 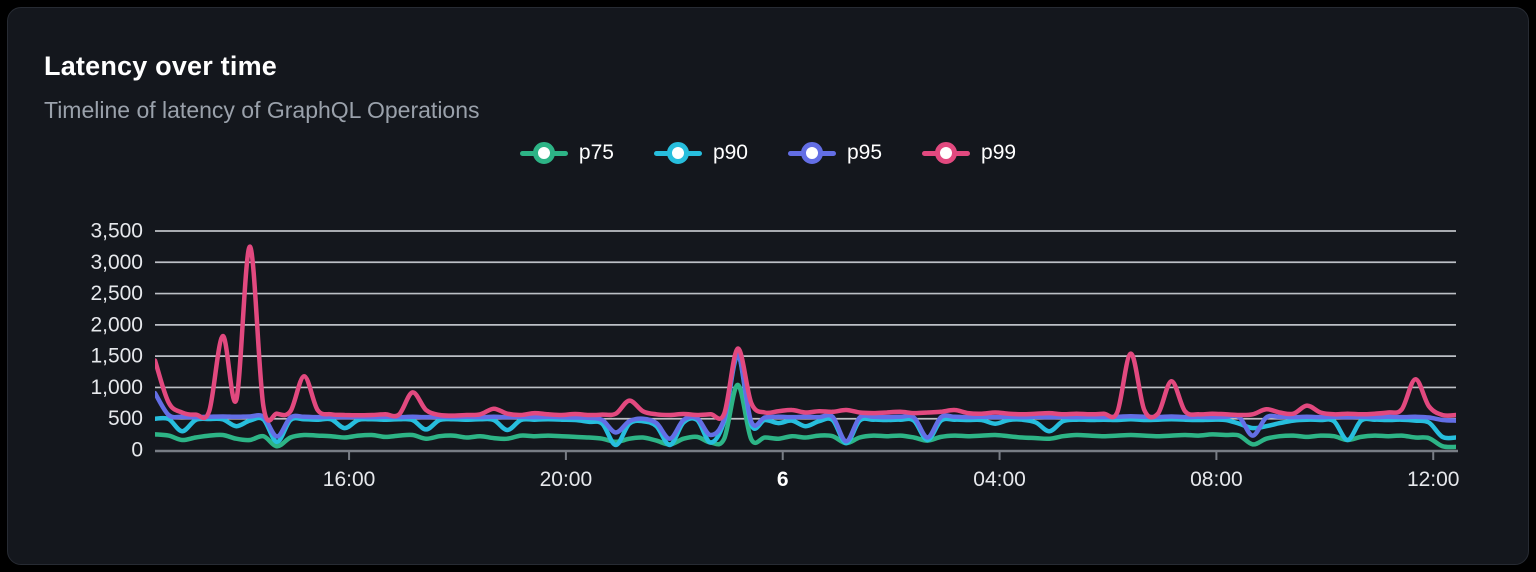 What do you see at coordinates (999, 152) in the screenshot?
I see `legend-label: p99` at bounding box center [999, 152].